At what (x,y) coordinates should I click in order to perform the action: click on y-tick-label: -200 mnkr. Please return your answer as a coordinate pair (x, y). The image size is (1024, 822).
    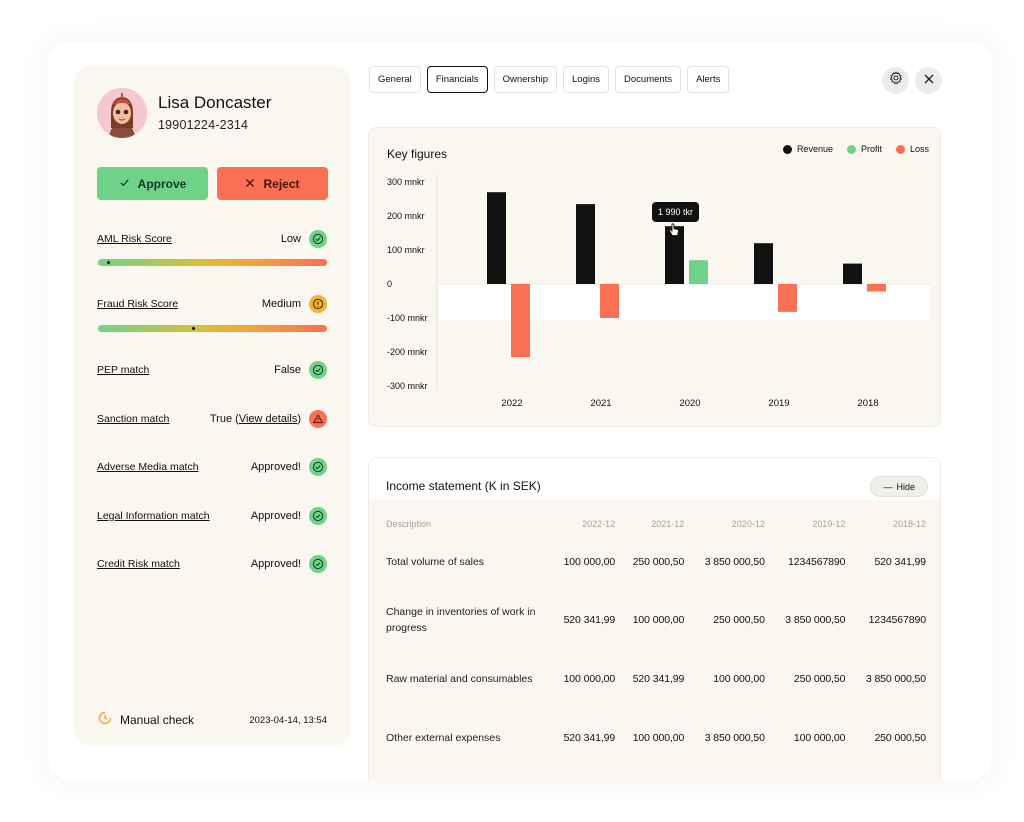
    Looking at the image, I should click on (407, 352).